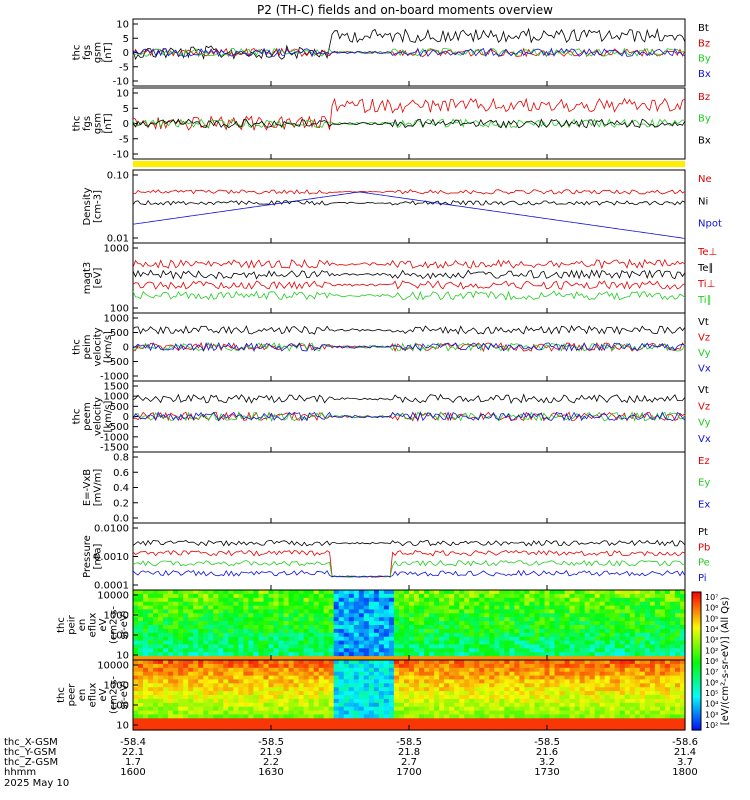 The width and height of the screenshot is (750, 800). I want to click on y-tick-label: 1000, so click(116, 249).